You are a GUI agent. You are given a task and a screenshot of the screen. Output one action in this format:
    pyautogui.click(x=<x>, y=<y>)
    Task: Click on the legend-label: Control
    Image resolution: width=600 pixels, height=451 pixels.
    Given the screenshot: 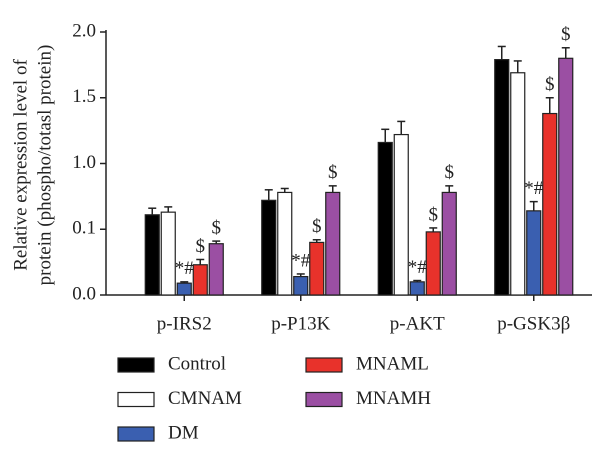 What is the action you would take?
    pyautogui.click(x=197, y=363)
    